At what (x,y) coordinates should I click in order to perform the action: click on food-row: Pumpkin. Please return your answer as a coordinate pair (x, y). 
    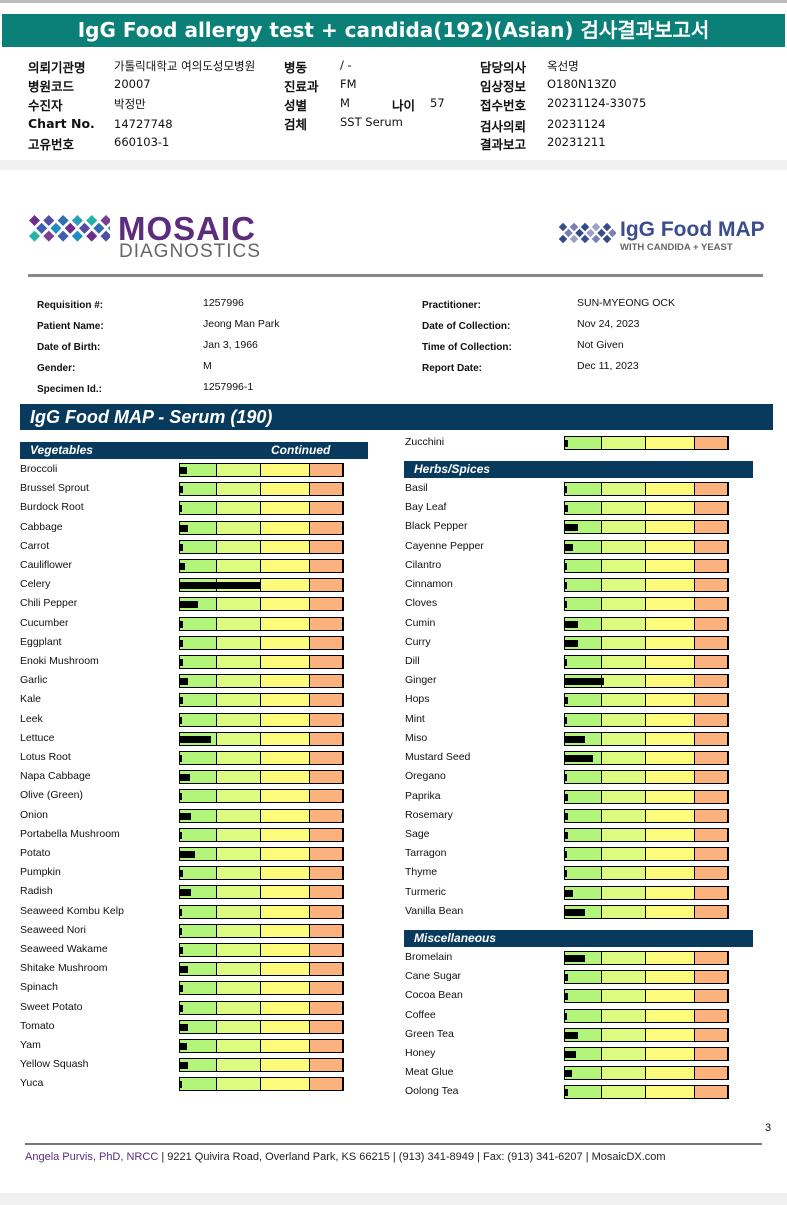
    Looking at the image, I should click on (182, 872).